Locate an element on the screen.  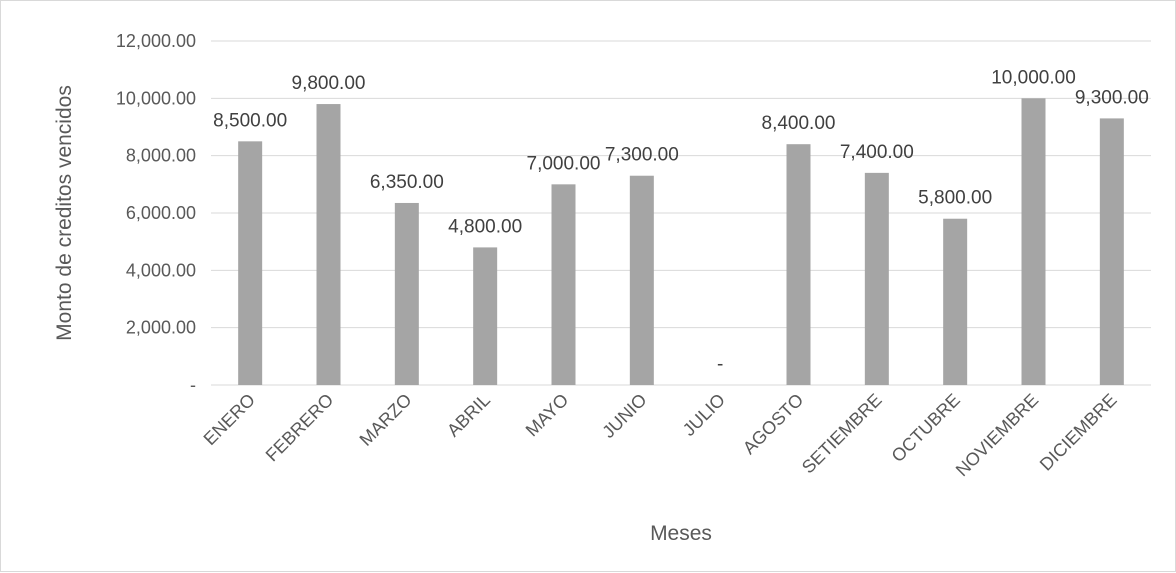
y-tick-label: 8,000.00 is located at coordinates (161, 156).